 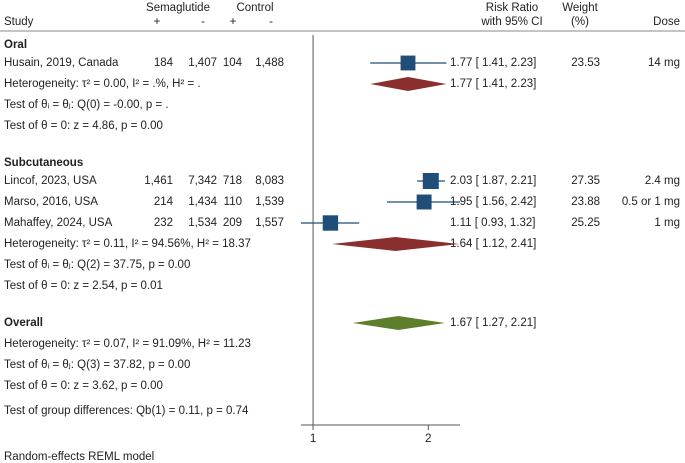 I want to click on ci-label: 1.67 [ 1.27, 2.21], so click(x=493, y=323).